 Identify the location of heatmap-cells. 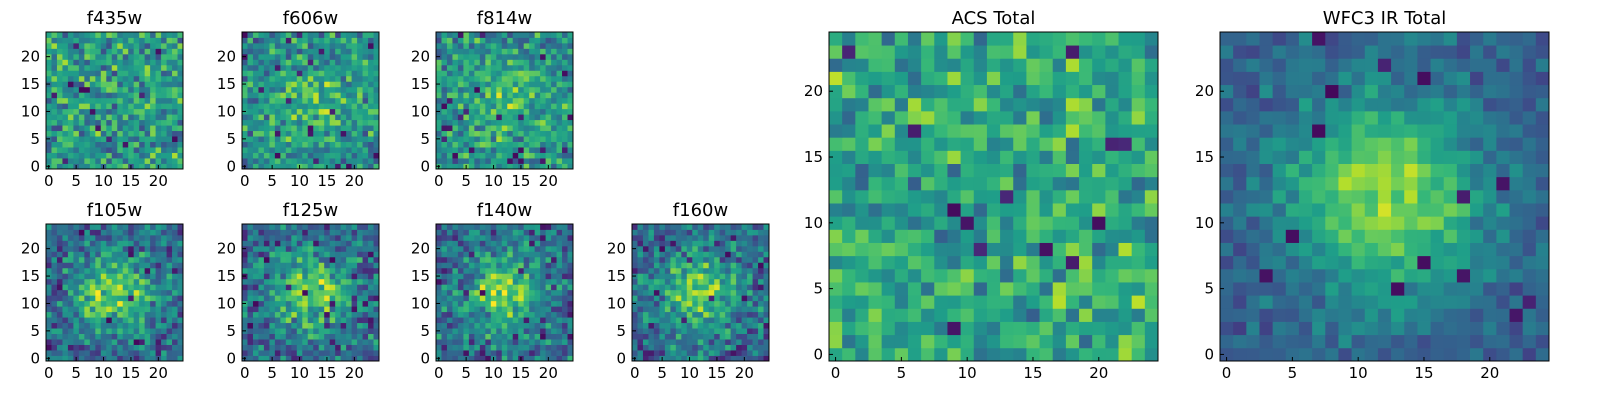
(311, 101).